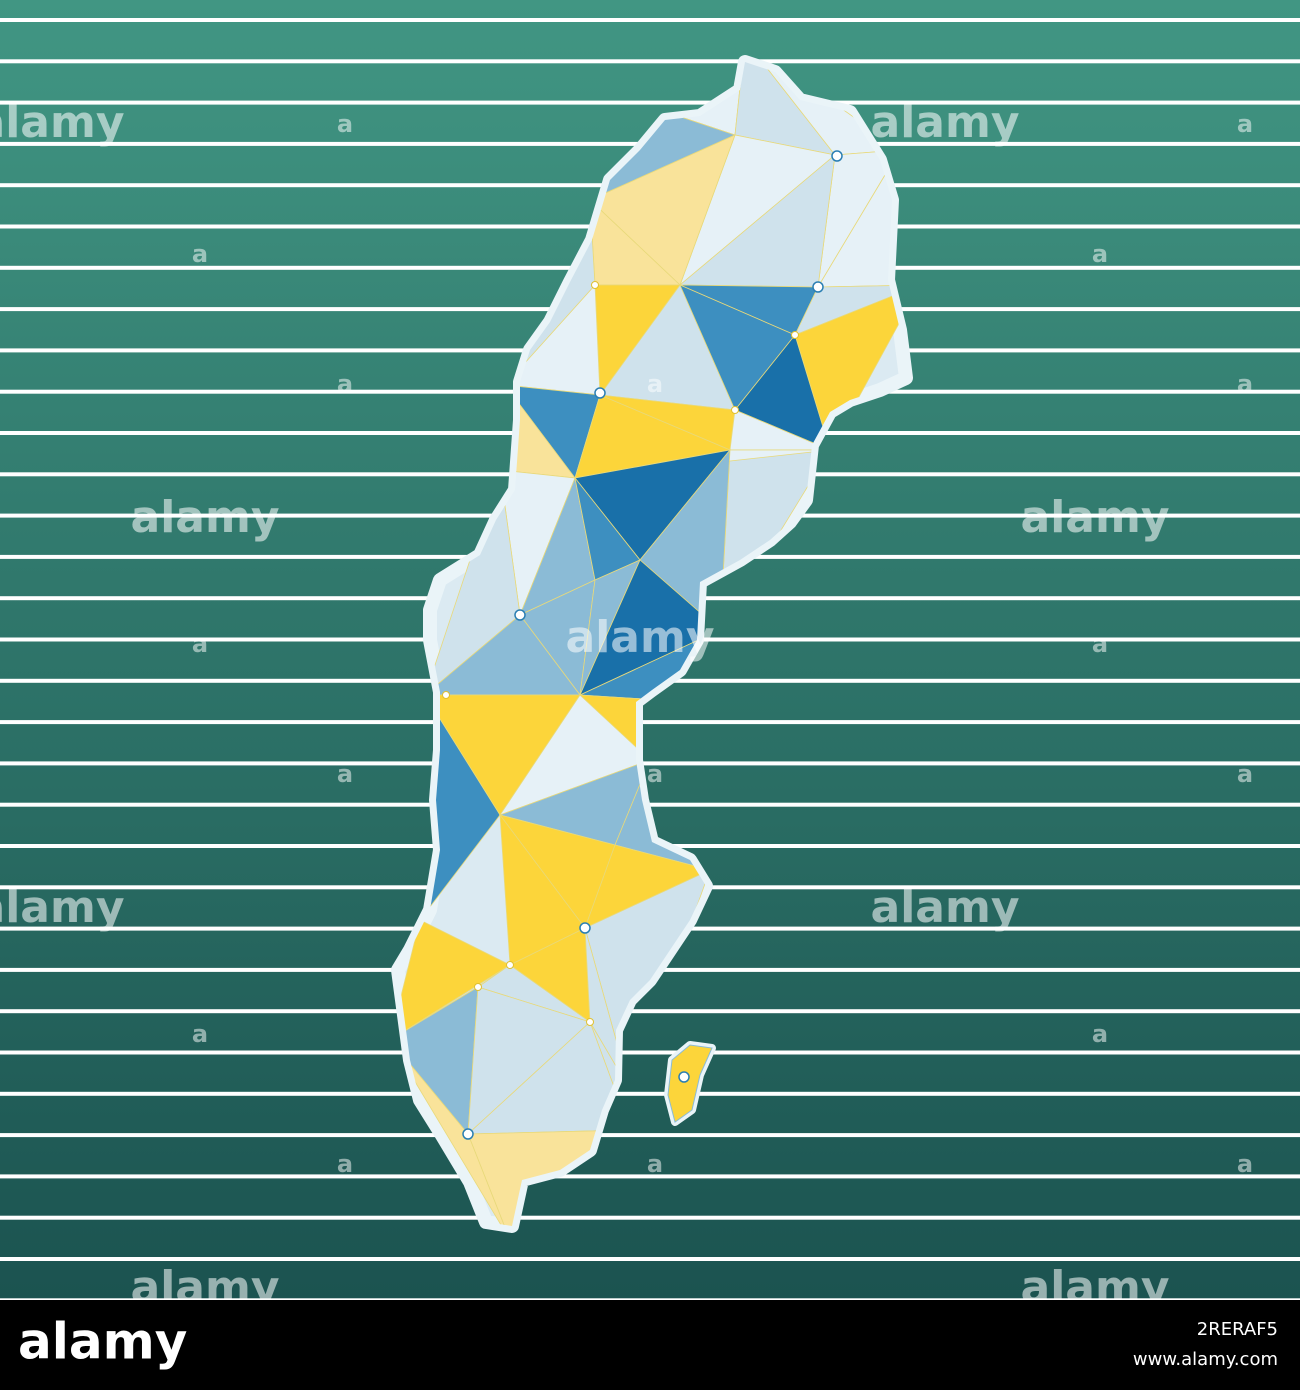  What do you see at coordinates (454, 1132) in the screenshot?
I see `facet` at bounding box center [454, 1132].